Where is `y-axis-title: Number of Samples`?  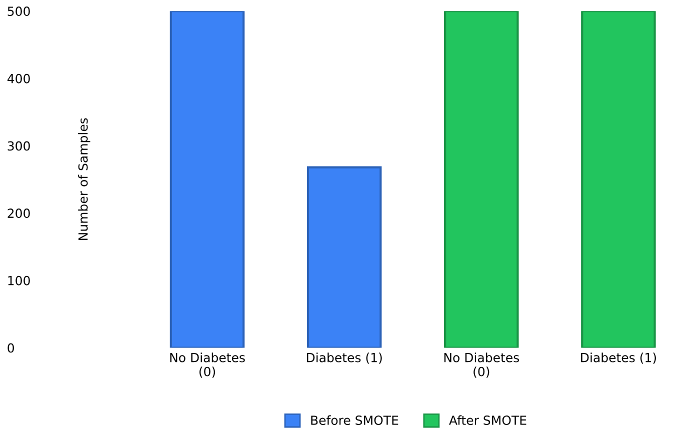 y-axis-title: Number of Samples is located at coordinates (84, 179).